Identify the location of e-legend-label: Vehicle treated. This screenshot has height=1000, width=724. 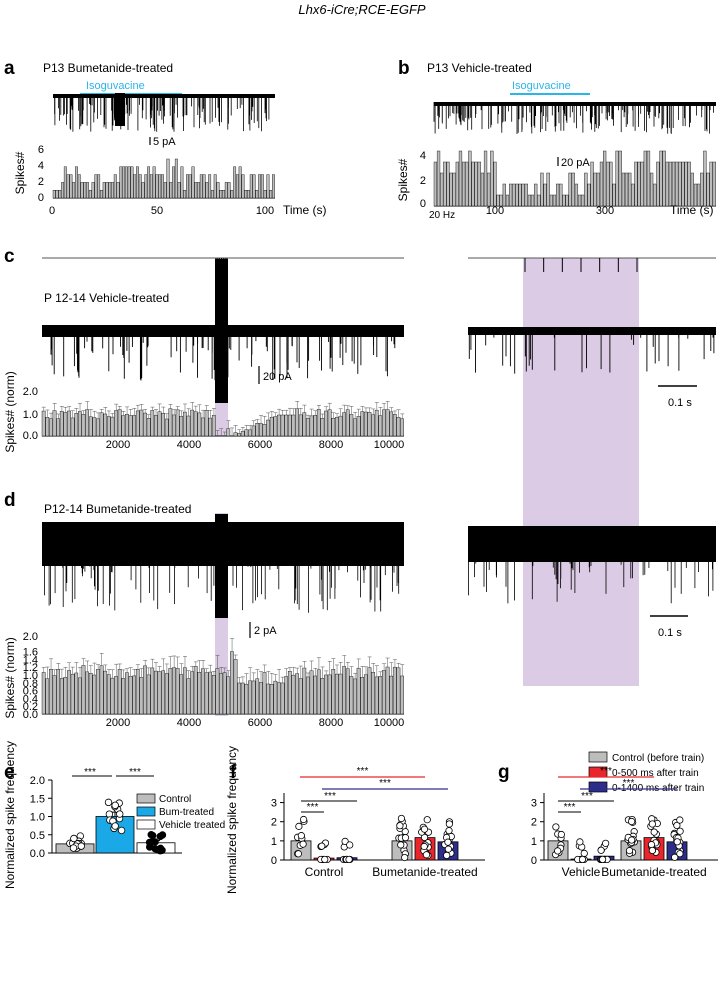
(192, 825).